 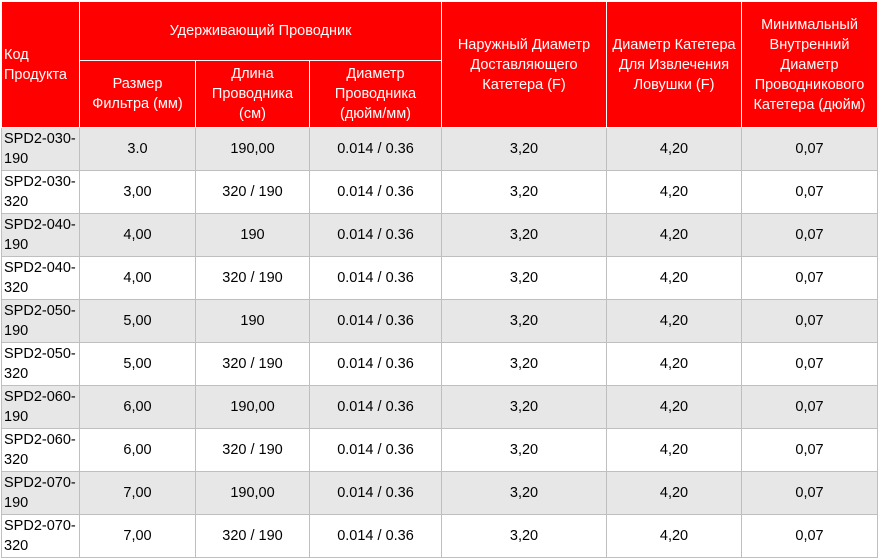 What do you see at coordinates (40, 192) in the screenshot?
I see `cell-product-code: SPD2-030-320` at bounding box center [40, 192].